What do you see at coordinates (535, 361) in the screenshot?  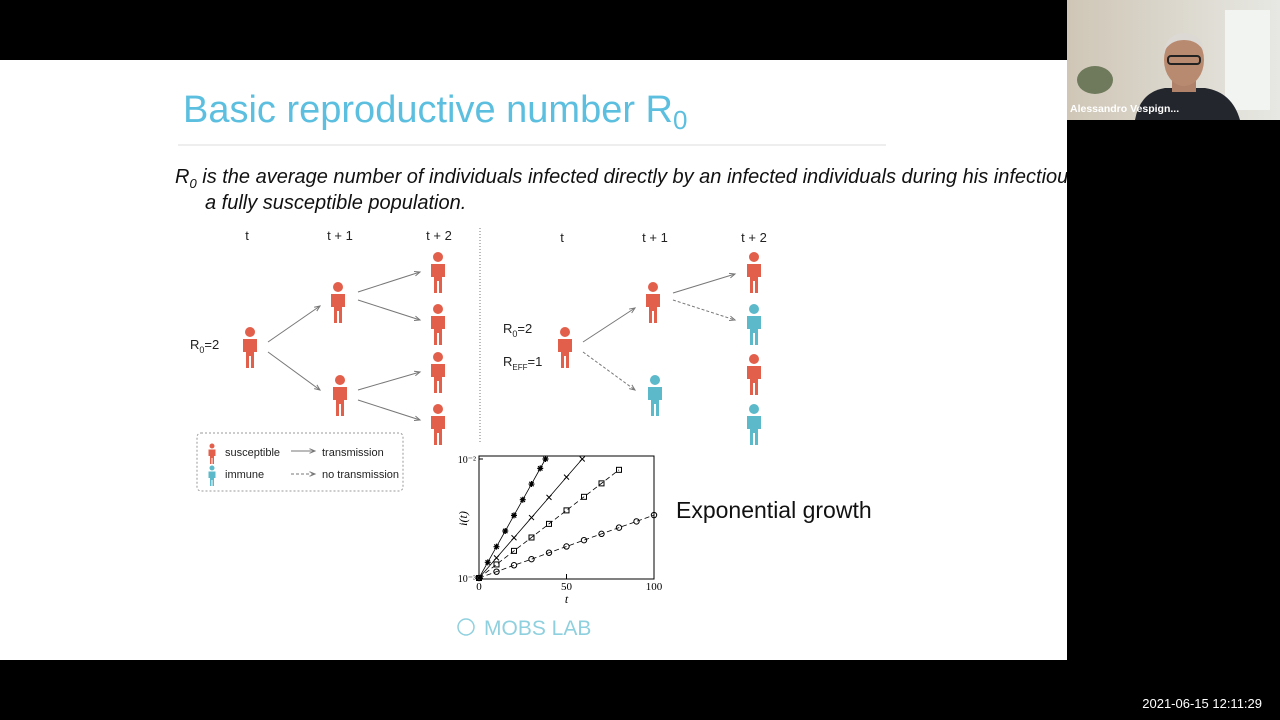 I see `reff-value: =1` at bounding box center [535, 361].